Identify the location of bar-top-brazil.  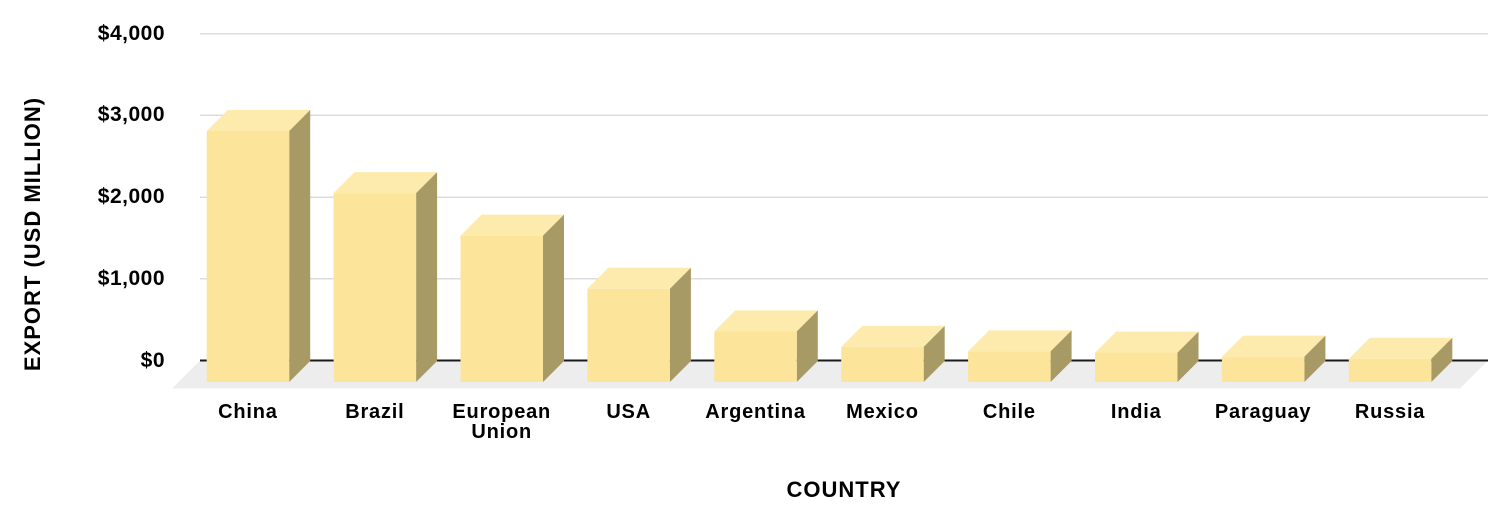
(385, 183).